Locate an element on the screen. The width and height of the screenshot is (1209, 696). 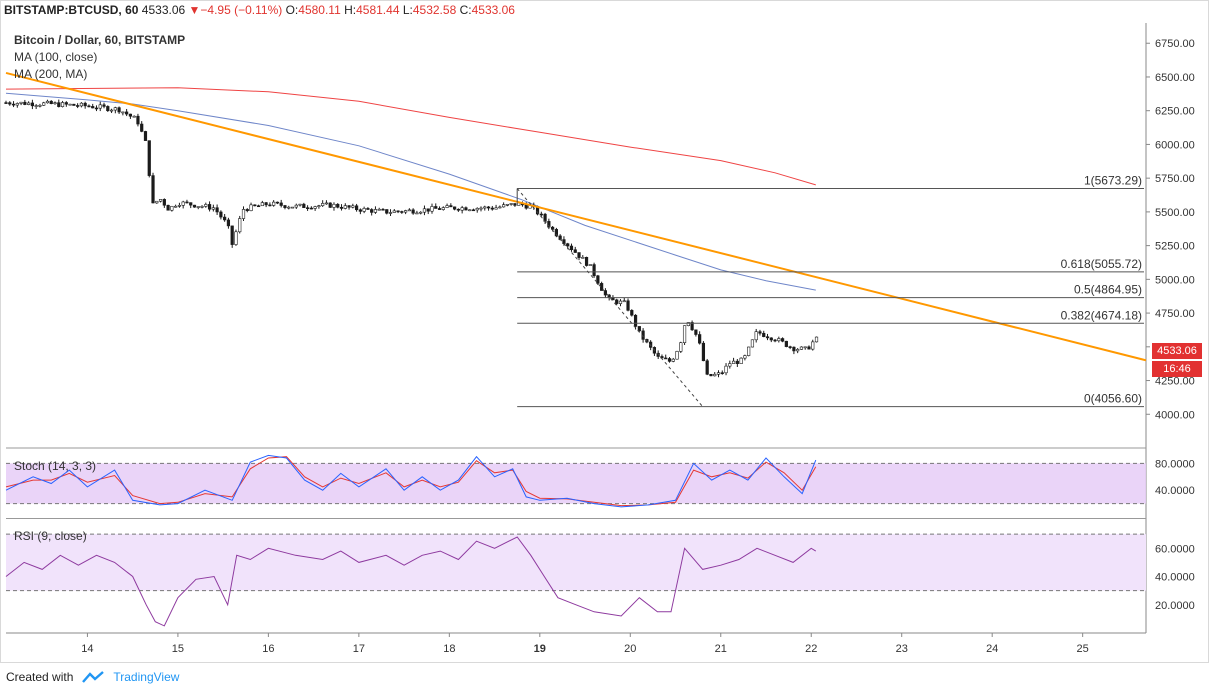
close-label: C: is located at coordinates (465, 10).